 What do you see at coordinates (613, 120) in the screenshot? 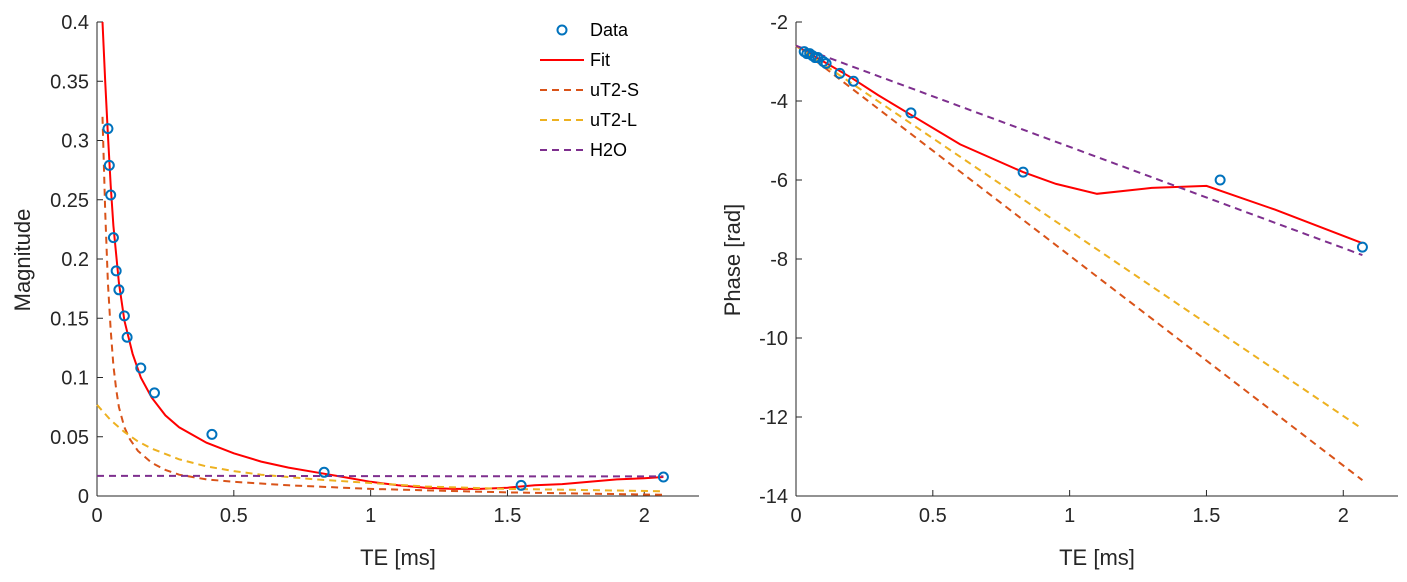
I see `legend-entry-ut2-l-label: uT2-L` at bounding box center [613, 120].